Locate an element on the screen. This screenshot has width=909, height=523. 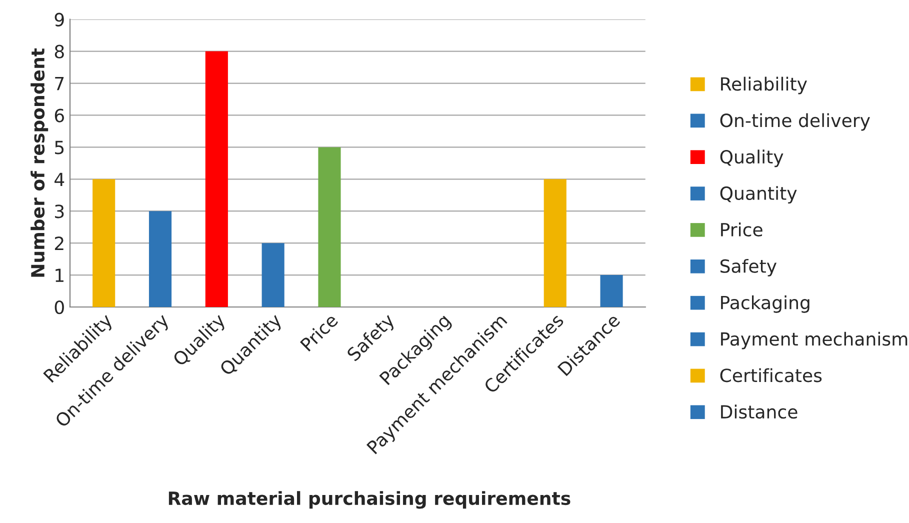
x-axis-title: Raw material purchaising requirements is located at coordinates (369, 500).